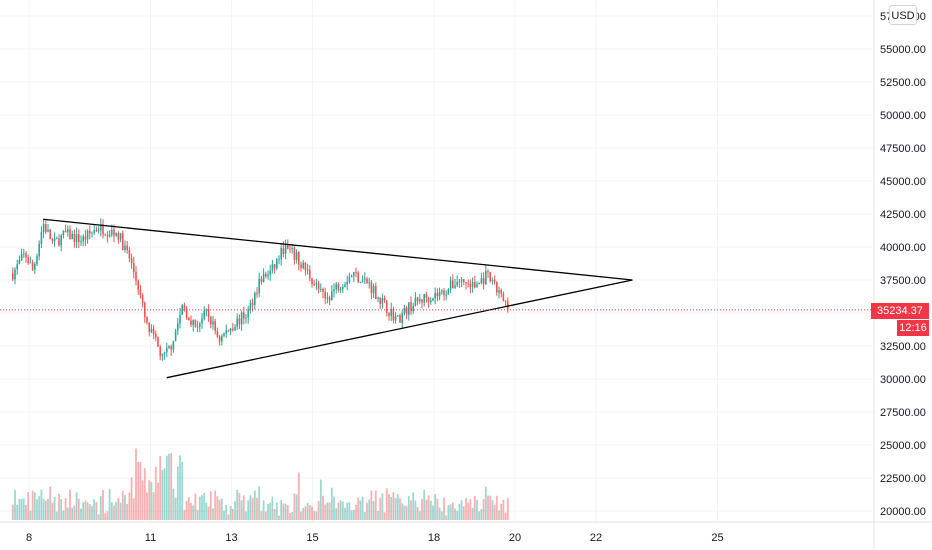 The image size is (932, 550). Describe the element at coordinates (399, 329) in the screenshot. I see `trendline` at that location.